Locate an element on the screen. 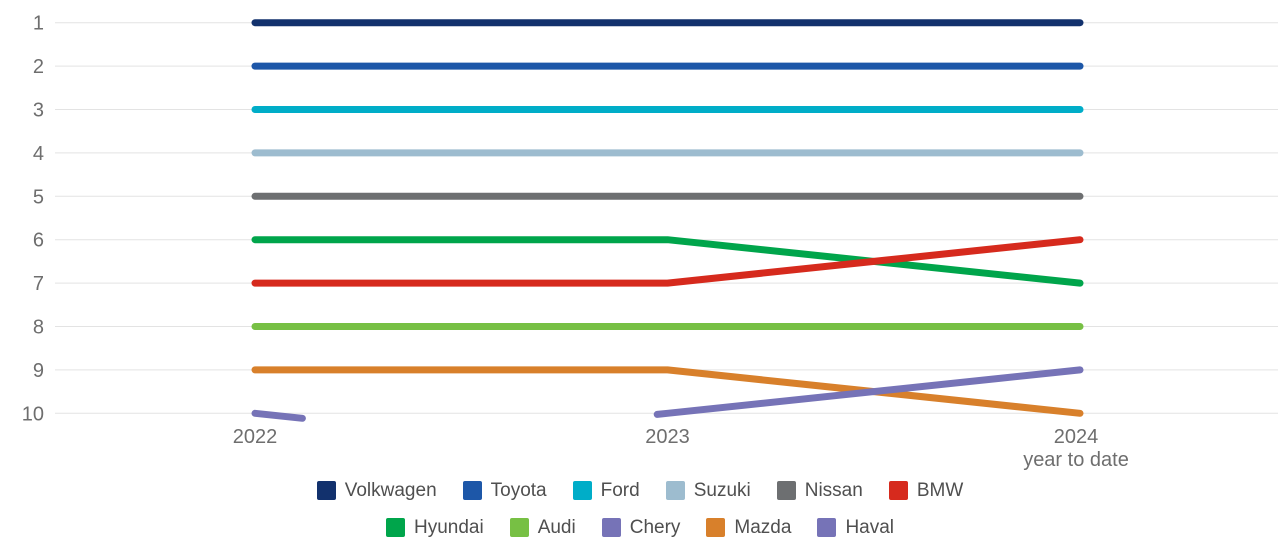 Image resolution: width=1280 pixels, height=559 pixels. legend-label-audi: Audi is located at coordinates (556, 527).